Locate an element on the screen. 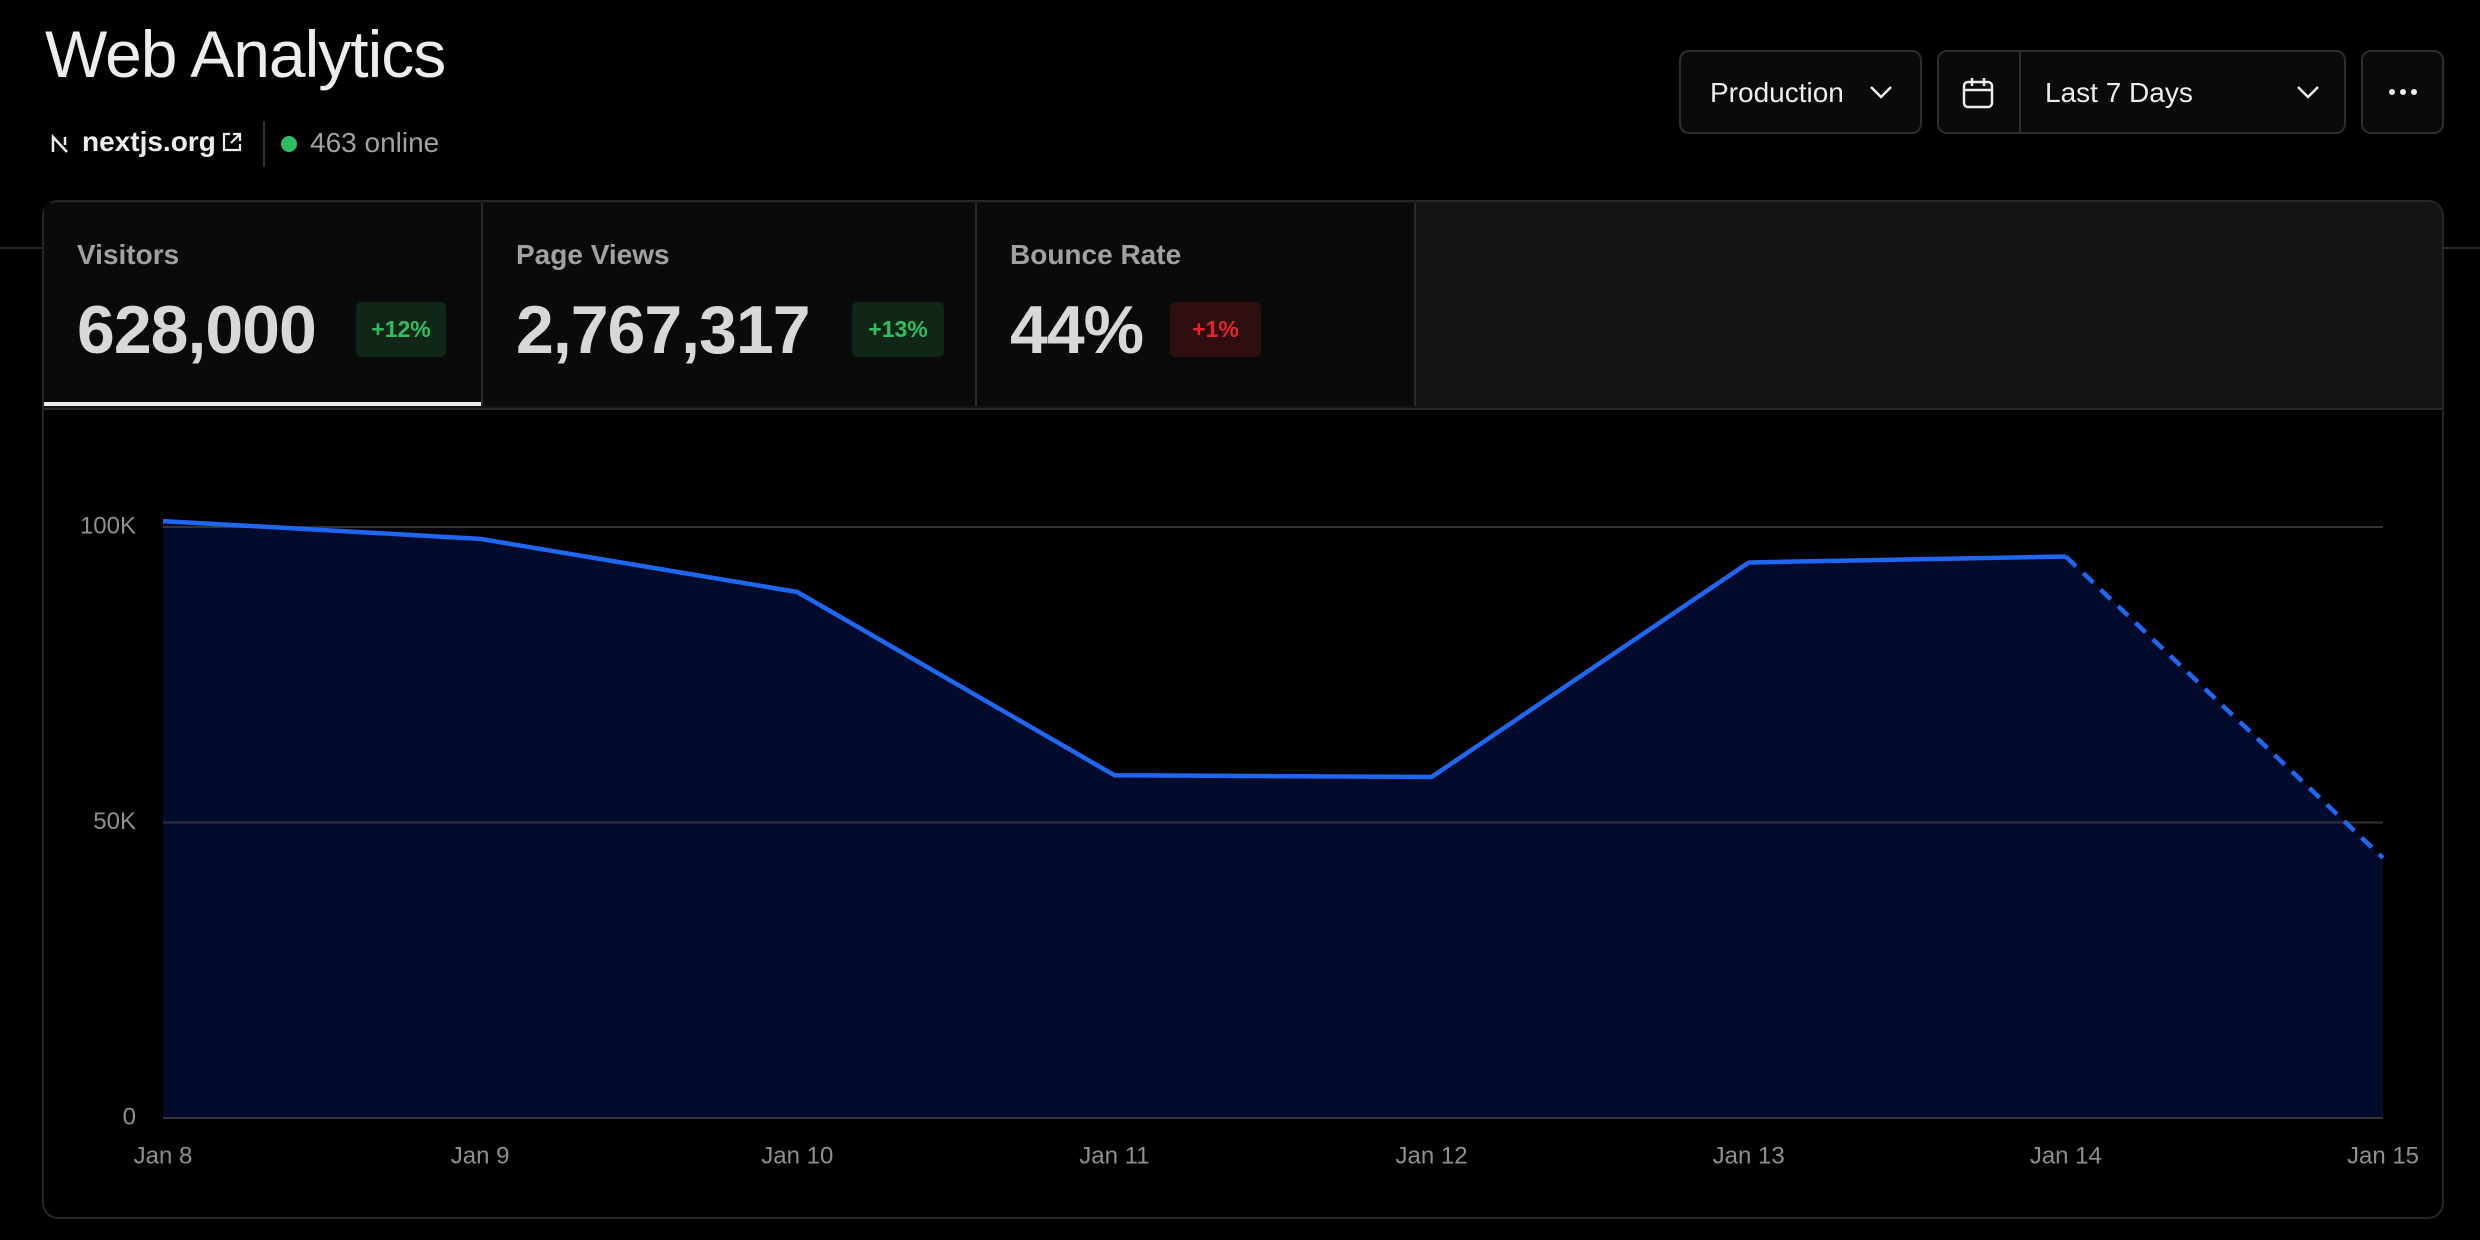 The width and height of the screenshot is (2480, 1240). range-label: Last 7 Days is located at coordinates (2119, 92).